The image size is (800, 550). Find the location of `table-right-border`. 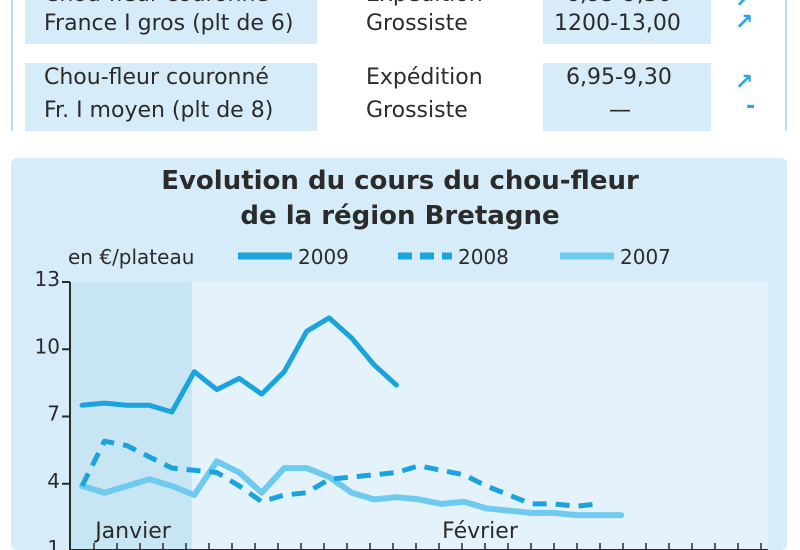

table-right-border is located at coordinates (786, 65).